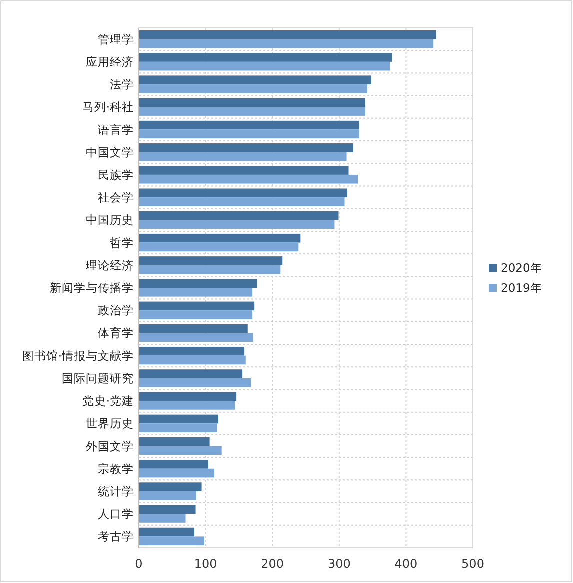 The image size is (573, 583). What do you see at coordinates (116, 311) in the screenshot?
I see `y-tick-label: 政治学` at bounding box center [116, 311].